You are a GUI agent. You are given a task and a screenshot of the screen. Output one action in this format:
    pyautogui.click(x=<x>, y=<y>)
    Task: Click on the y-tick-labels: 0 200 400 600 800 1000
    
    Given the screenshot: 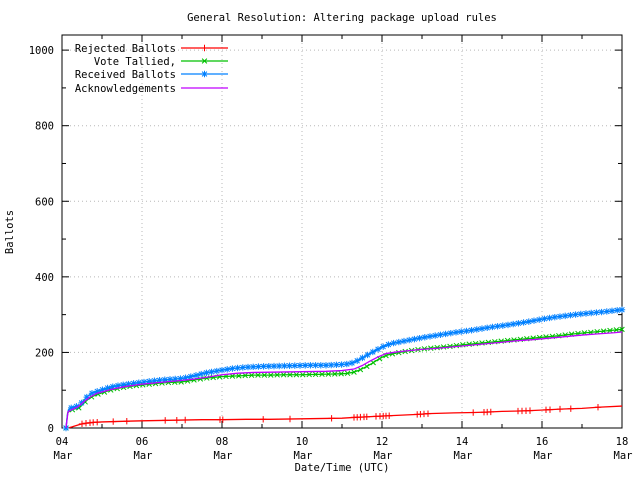 What is the action you would take?
    pyautogui.click(x=41, y=240)
    